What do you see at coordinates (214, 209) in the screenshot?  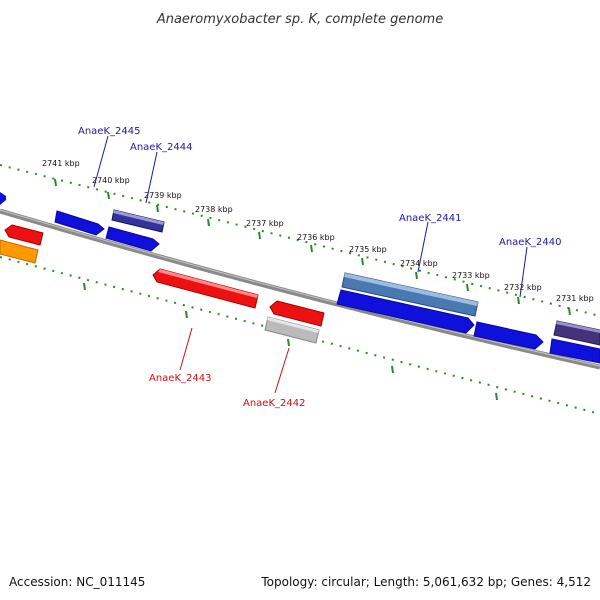 I see `kbp-label: 2738 kbp` at bounding box center [214, 209].